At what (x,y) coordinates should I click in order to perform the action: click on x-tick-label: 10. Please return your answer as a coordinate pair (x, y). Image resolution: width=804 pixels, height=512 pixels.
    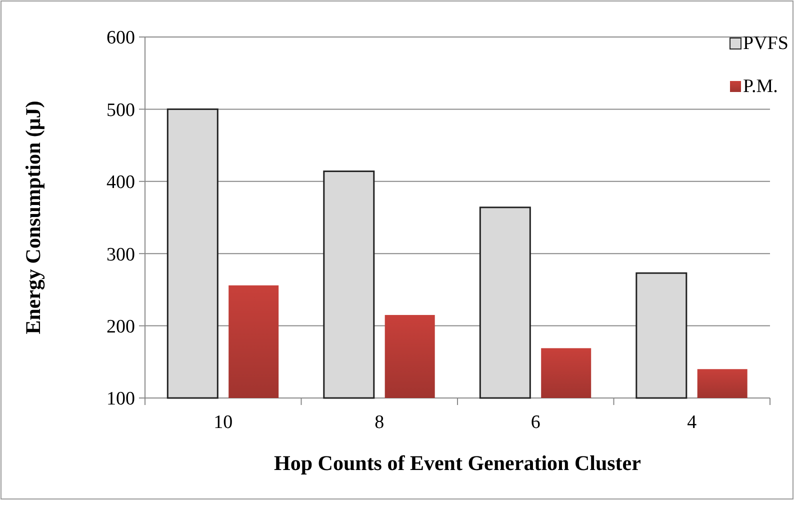
    Looking at the image, I should click on (223, 422).